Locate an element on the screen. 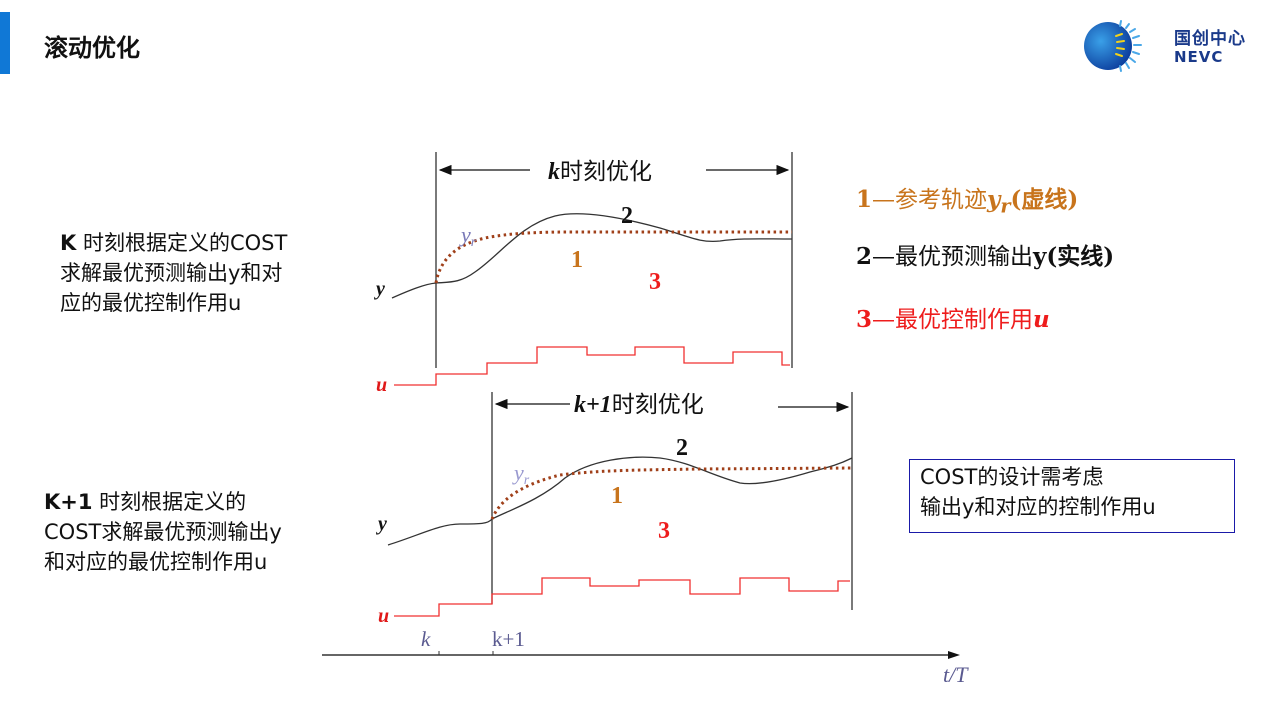  top-yr-label: yr is located at coordinates (468, 236).